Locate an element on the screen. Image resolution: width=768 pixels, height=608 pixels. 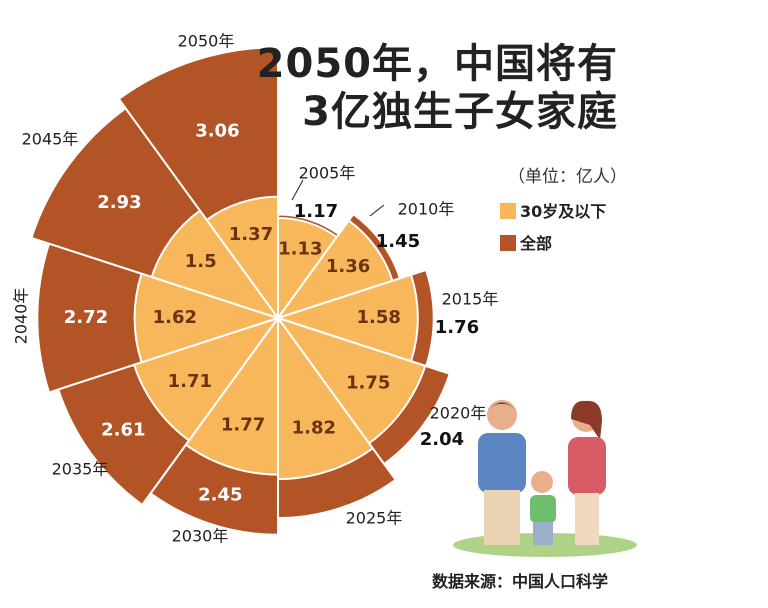
value-label-all-9: 3.06 is located at coordinates (217, 131).